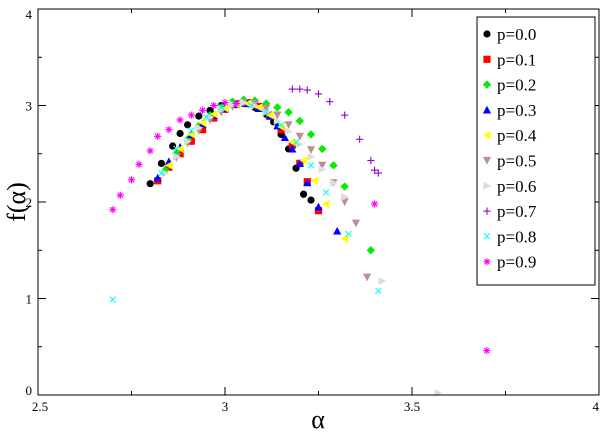  What do you see at coordinates (225, 406) in the screenshot?
I see `x-tick-label: 3` at bounding box center [225, 406].